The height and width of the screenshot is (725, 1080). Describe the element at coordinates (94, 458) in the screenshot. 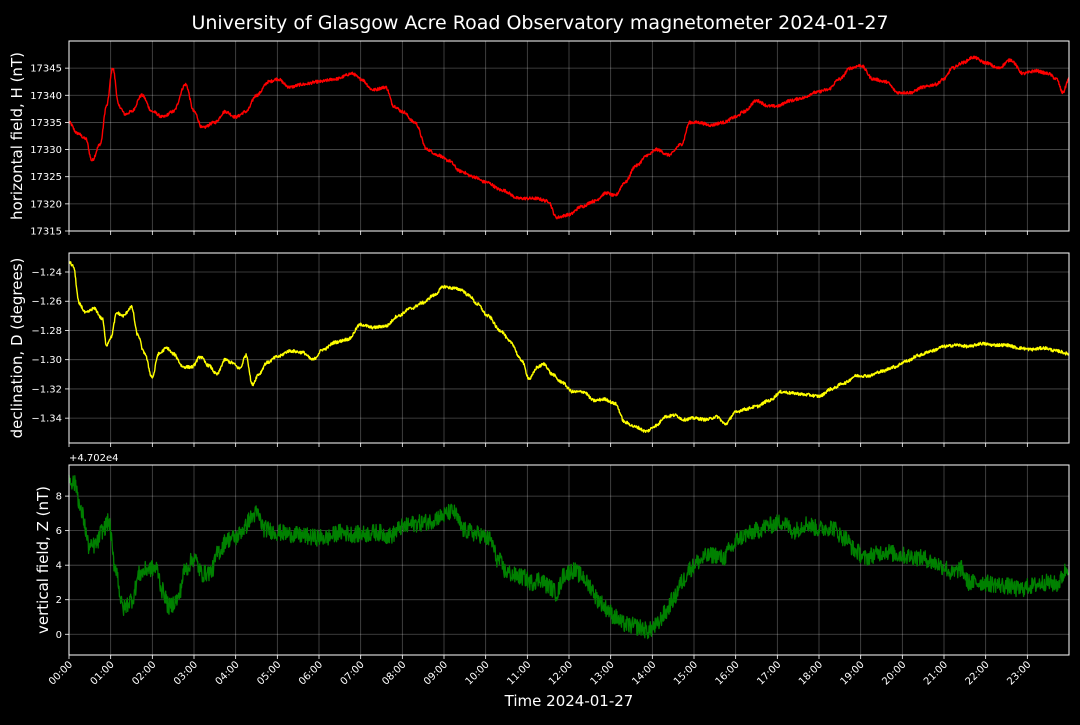

I see `z-offset-text: +4.702e4` at that location.